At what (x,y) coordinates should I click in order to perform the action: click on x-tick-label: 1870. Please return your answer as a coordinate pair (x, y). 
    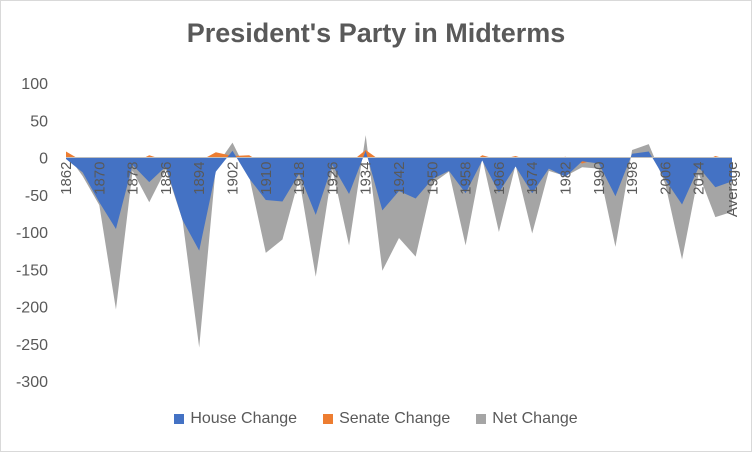
    Looking at the image, I should click on (99, 178).